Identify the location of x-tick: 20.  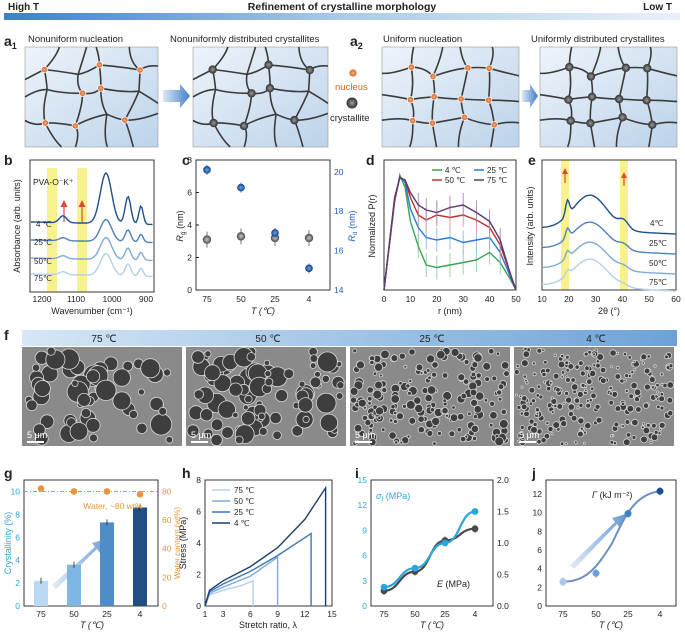
(437, 299).